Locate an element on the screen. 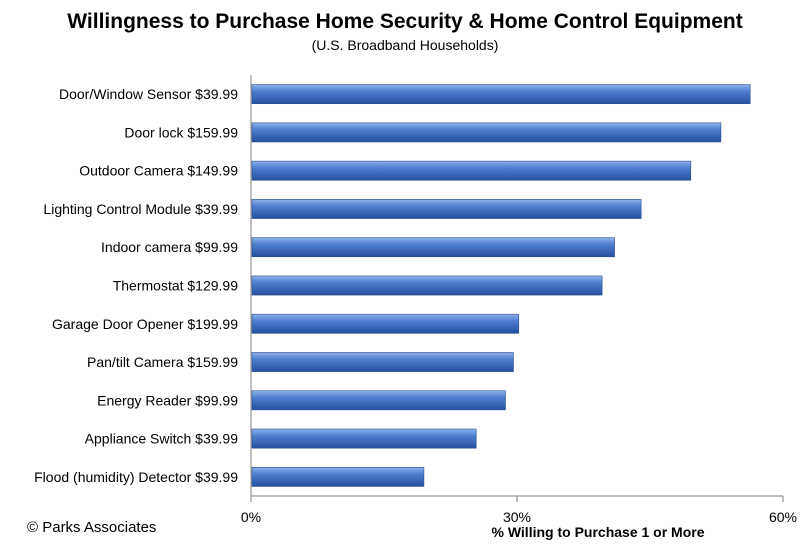 The width and height of the screenshot is (810, 554). x-tick-label: 60% is located at coordinates (783, 517).